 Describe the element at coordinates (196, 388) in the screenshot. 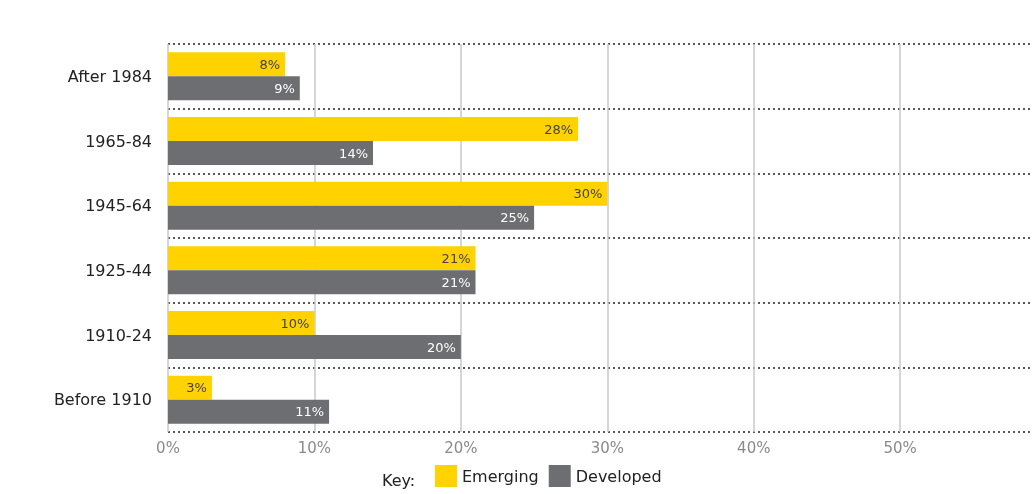

I see `data-label: 3%` at that location.